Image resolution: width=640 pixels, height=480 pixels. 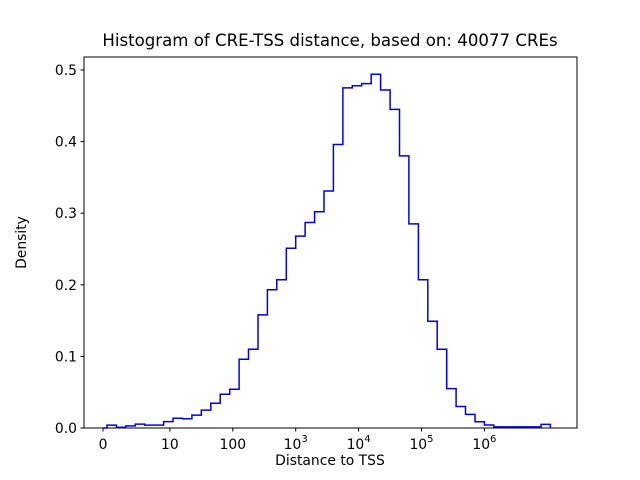 What do you see at coordinates (69, 250) in the screenshot?
I see `y-axis-ticks: 0.0 0.1 0.2 0.3 0.4 0.5` at bounding box center [69, 250].